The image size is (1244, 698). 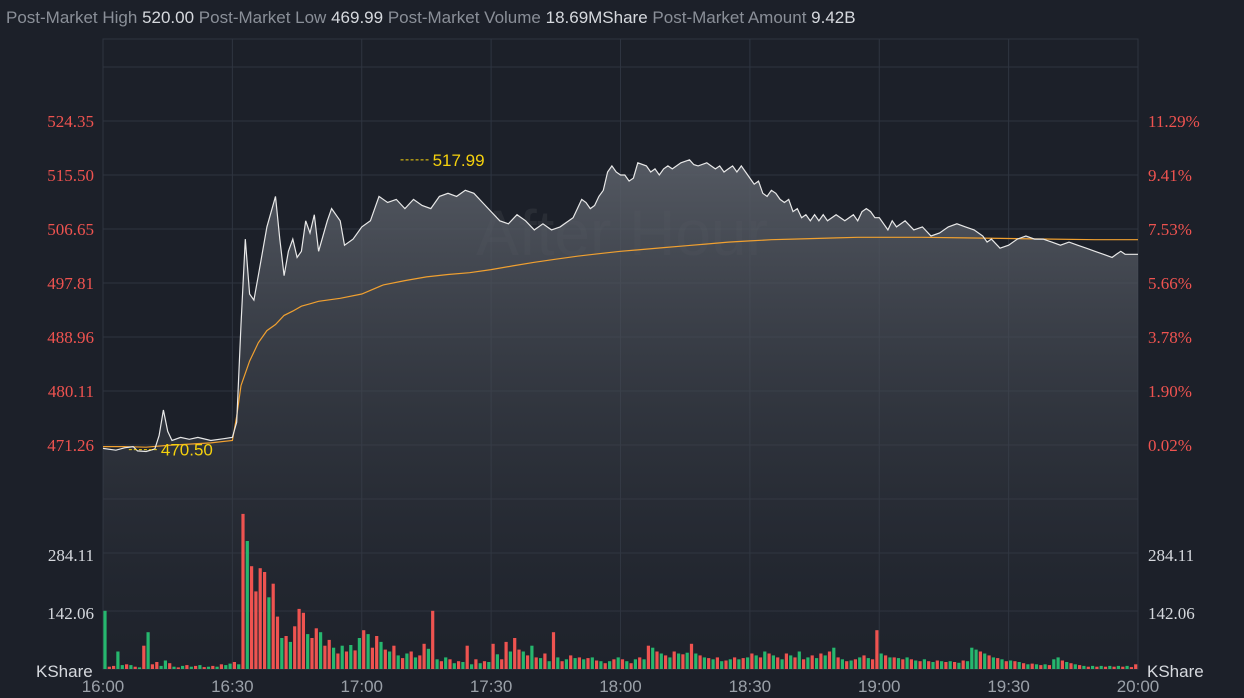 I want to click on price-tick-label: 506.65, so click(x=70, y=229).